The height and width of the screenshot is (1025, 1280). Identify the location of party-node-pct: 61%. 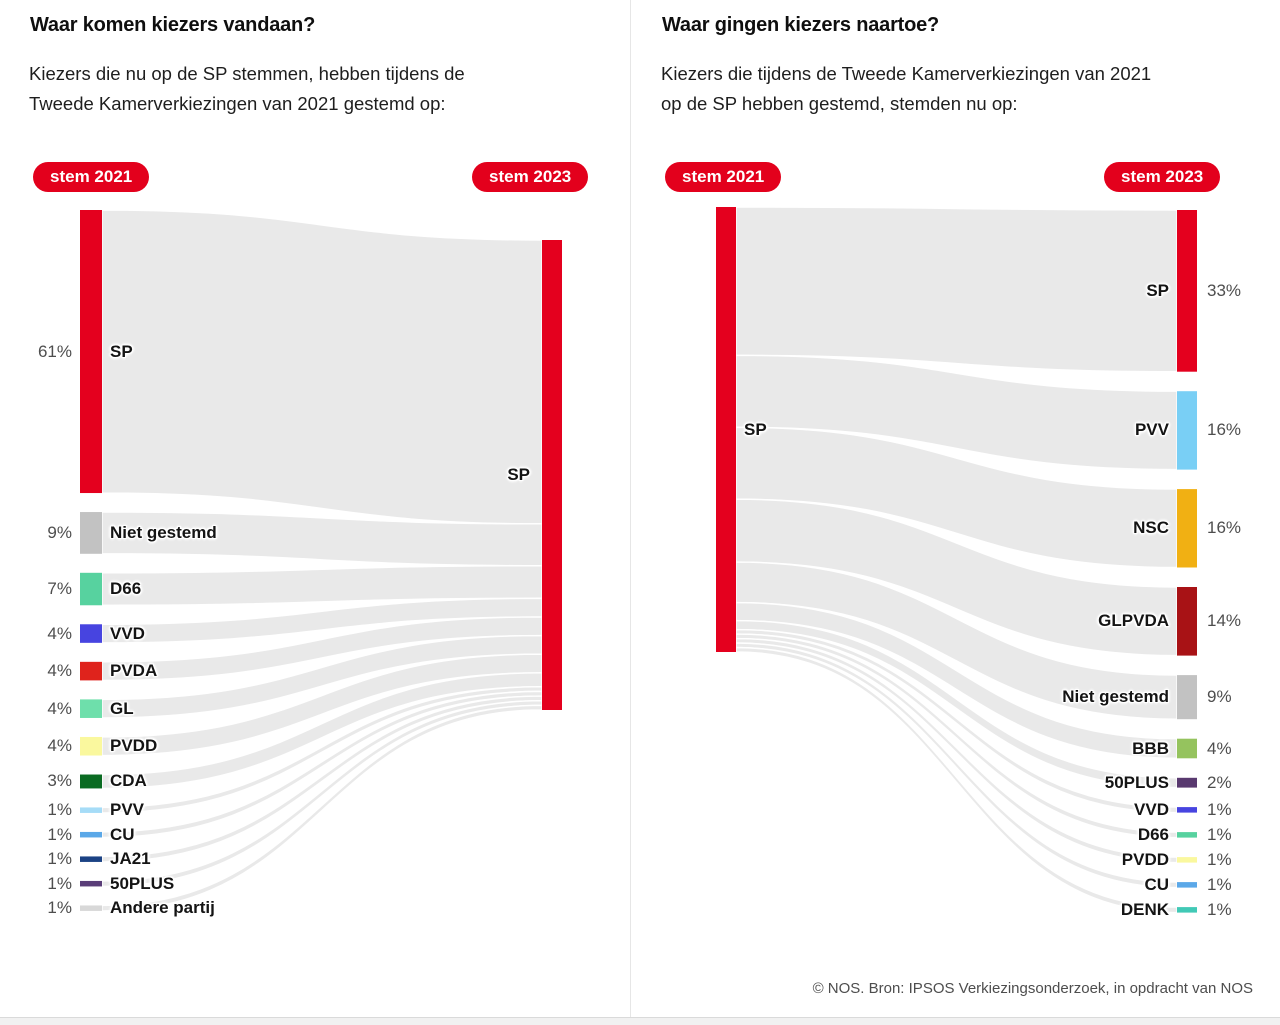
(54, 351).